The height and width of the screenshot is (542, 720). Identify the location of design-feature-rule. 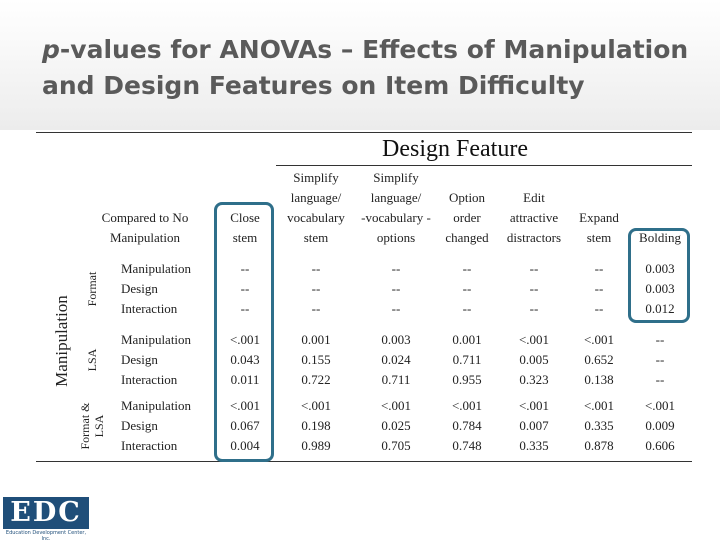
(484, 165).